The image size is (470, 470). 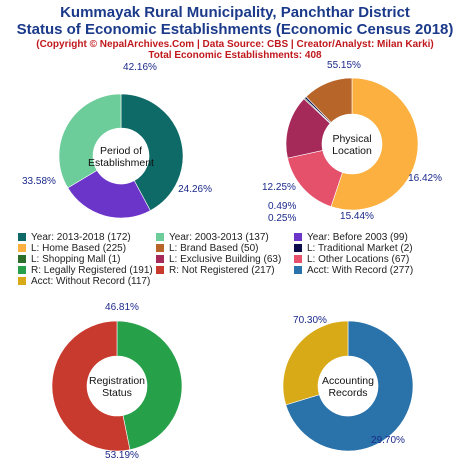 What do you see at coordinates (214, 248) in the screenshot?
I see `legend-label: L: Brand Based (50)` at bounding box center [214, 248].